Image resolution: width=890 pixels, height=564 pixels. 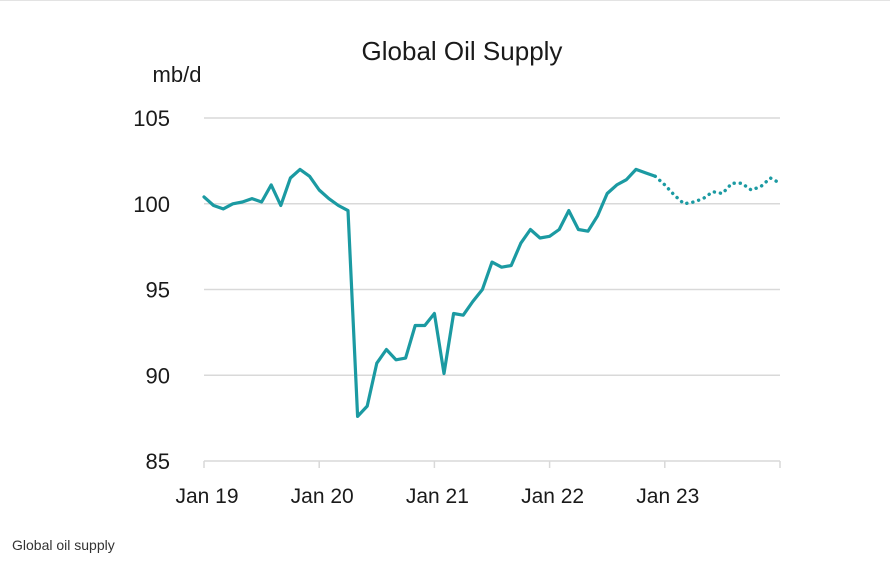 I want to click on x-tick-label: Jan 21, so click(x=437, y=496).